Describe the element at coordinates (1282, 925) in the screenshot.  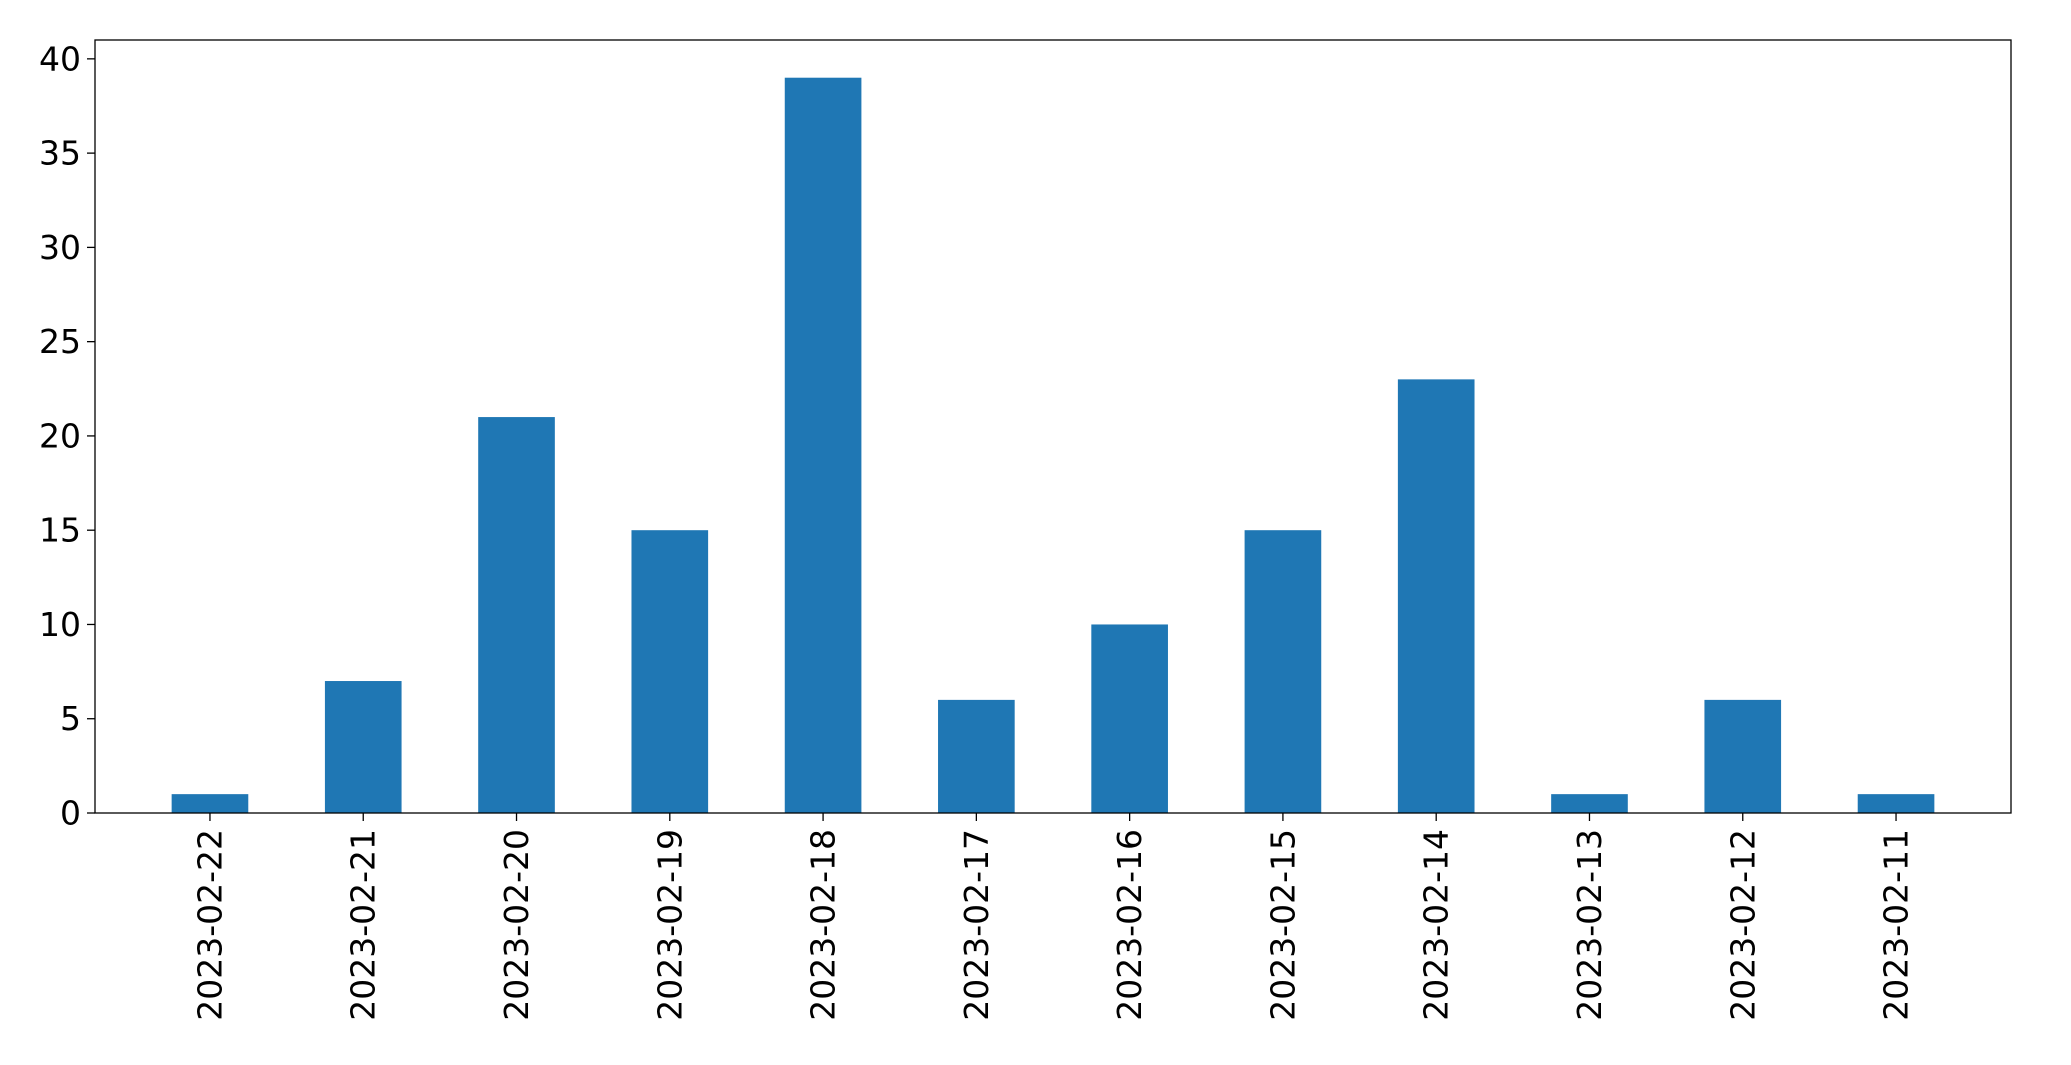
I see `x-tick-label: 2023-02-15` at that location.